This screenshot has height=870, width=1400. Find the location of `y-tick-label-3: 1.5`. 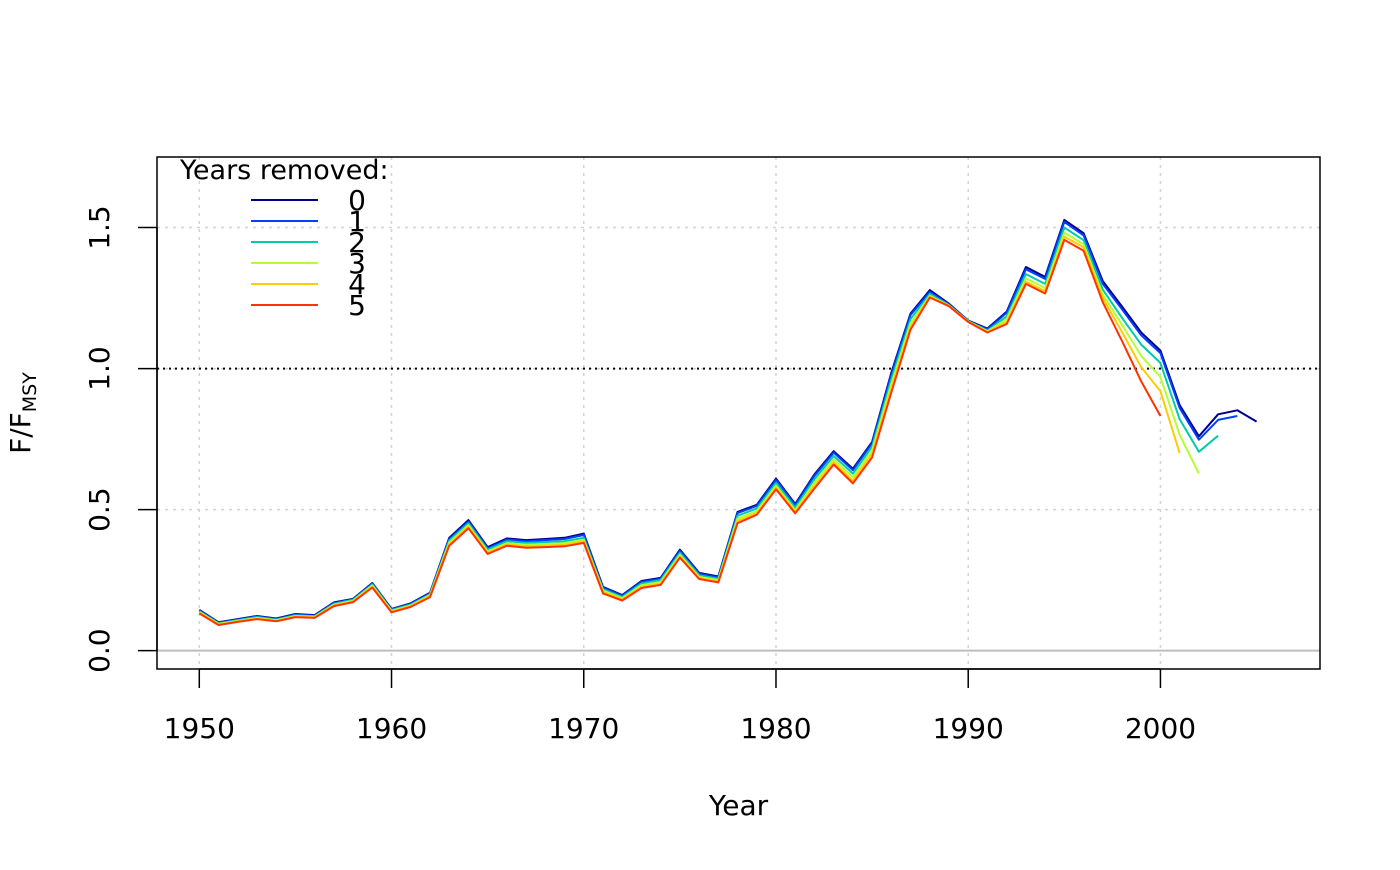

y-tick-label-3: 1.5 is located at coordinates (99, 227).